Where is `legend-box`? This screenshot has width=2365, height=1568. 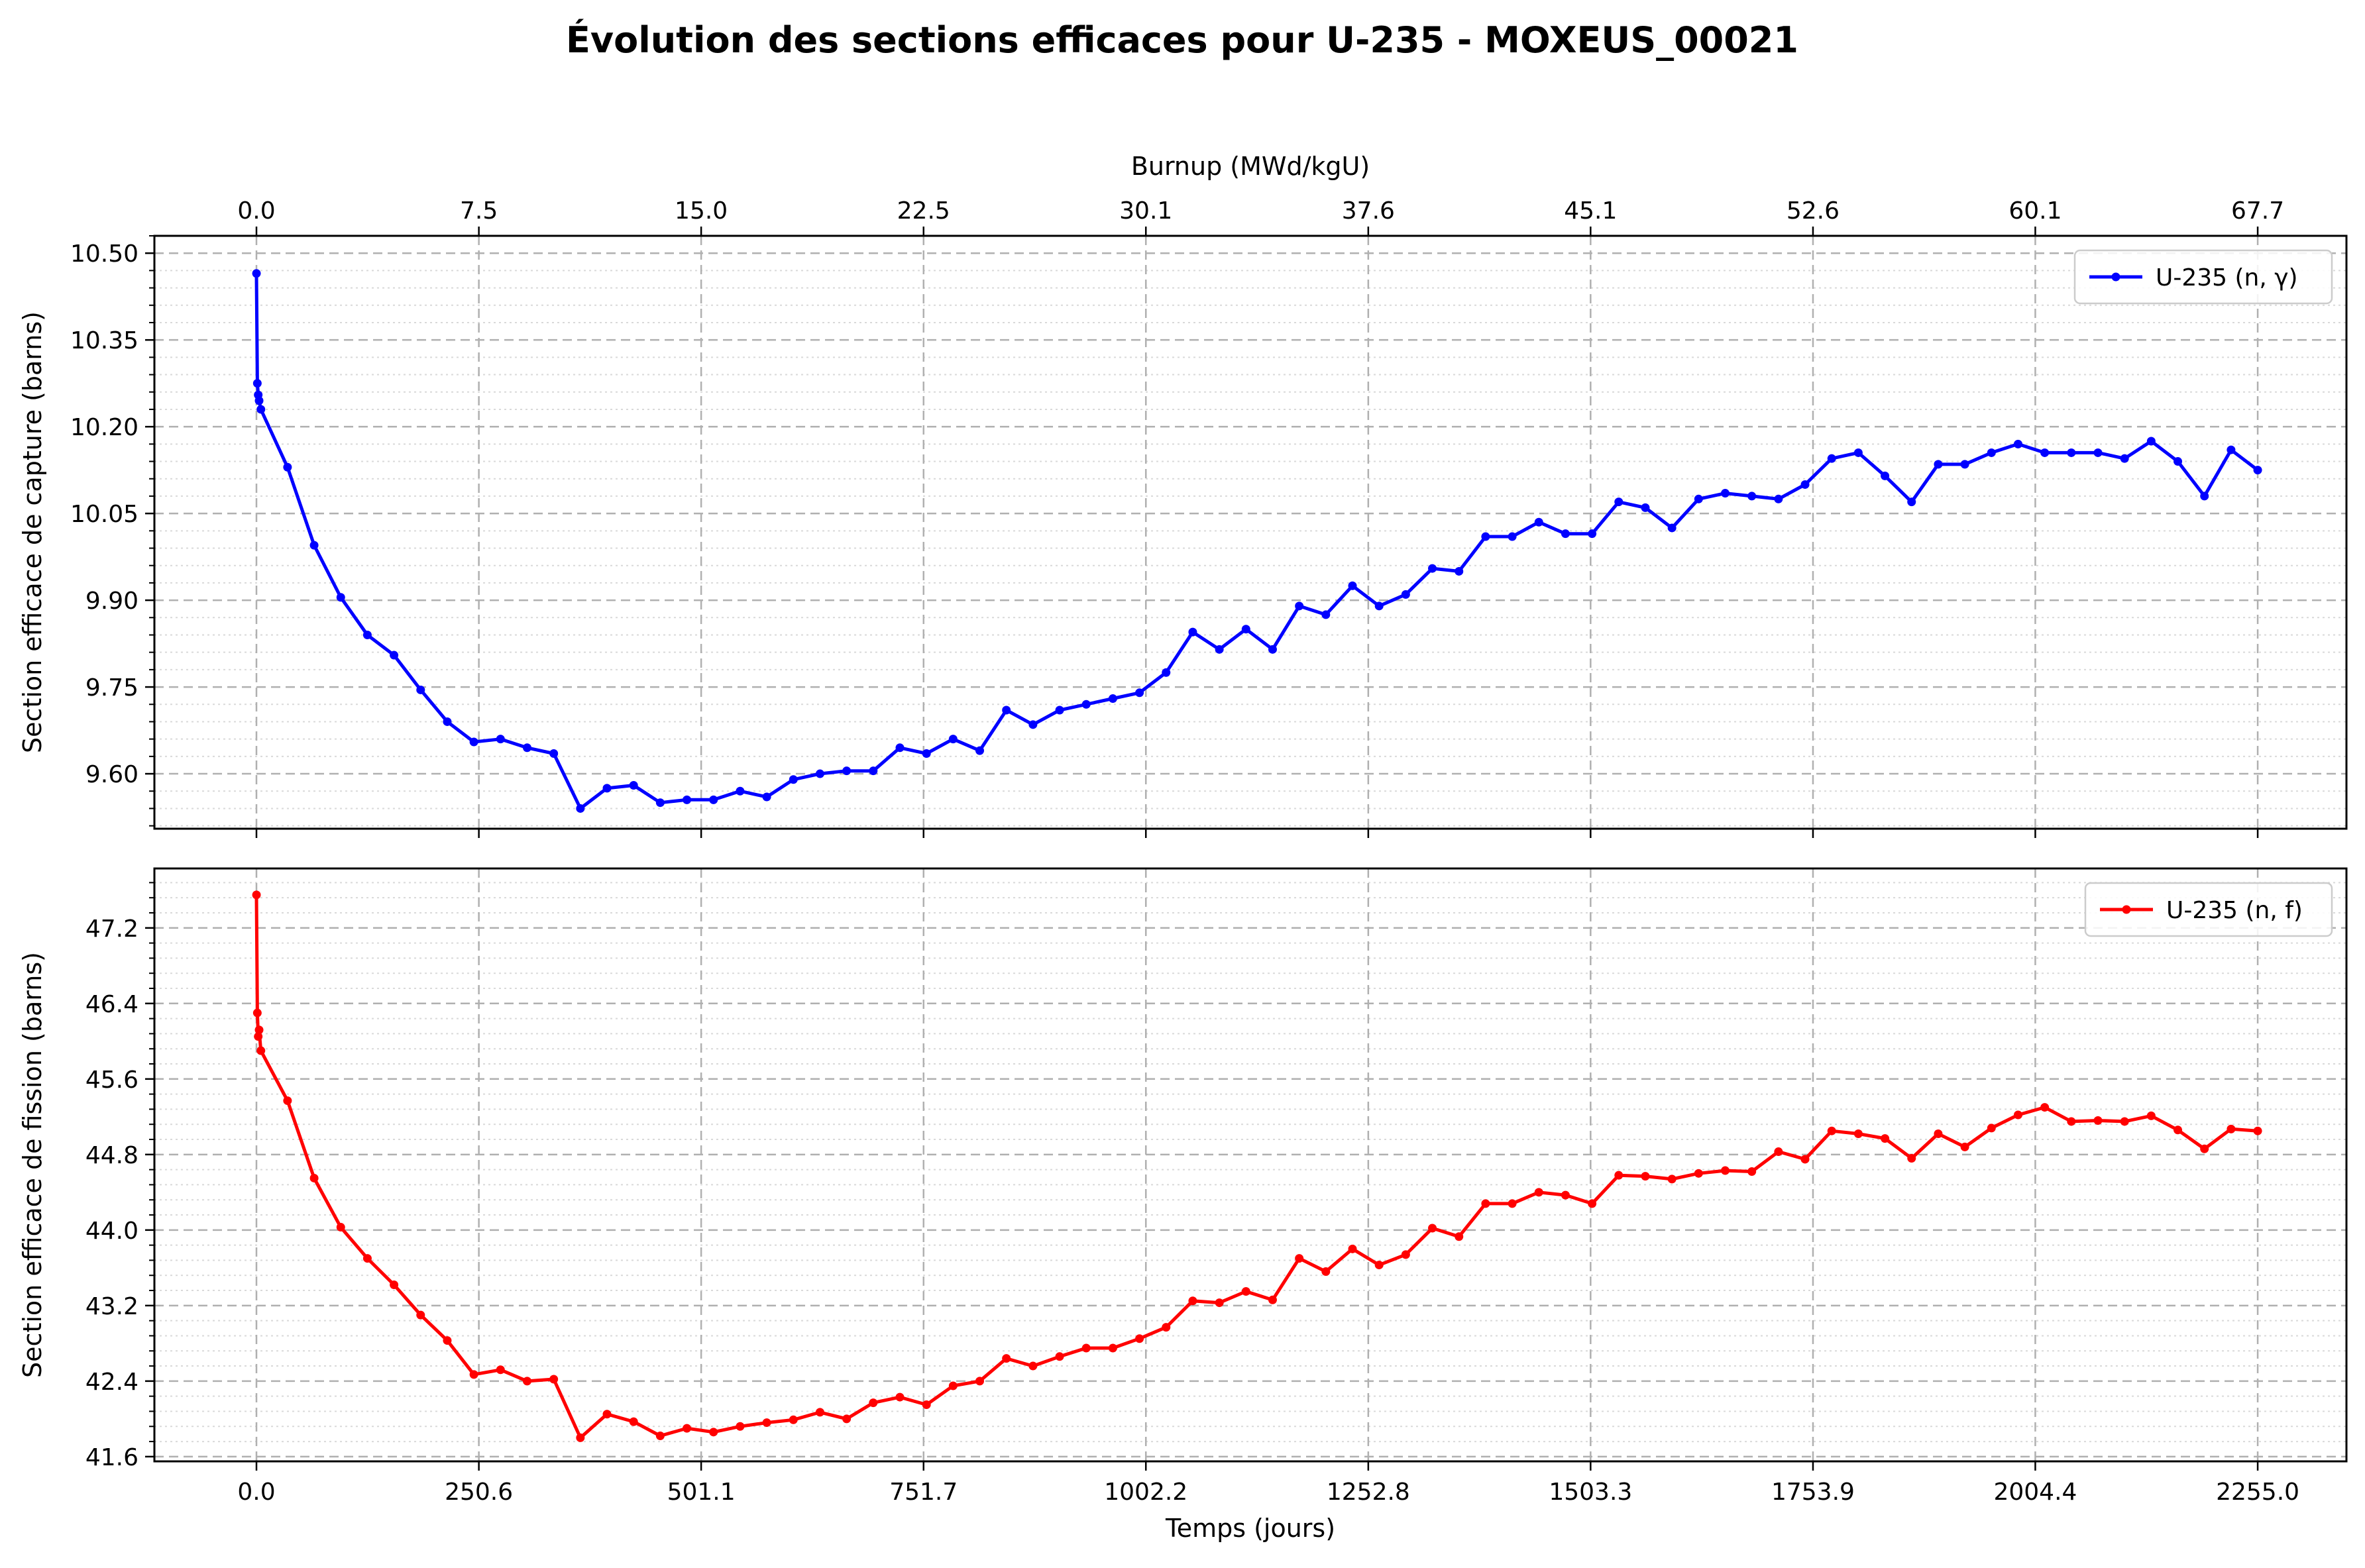
legend-box is located at coordinates (2208, 909).